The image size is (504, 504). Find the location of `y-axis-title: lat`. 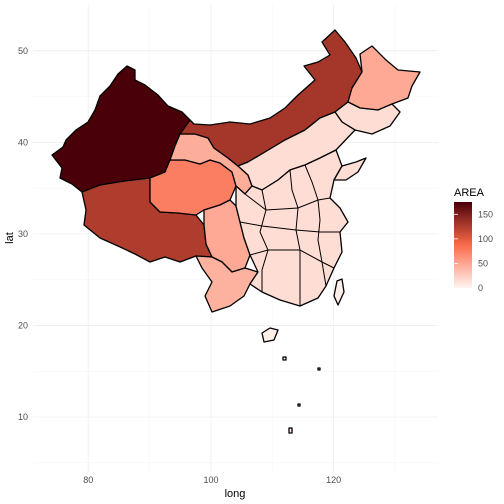

y-axis-title: lat is located at coordinates (10, 238).